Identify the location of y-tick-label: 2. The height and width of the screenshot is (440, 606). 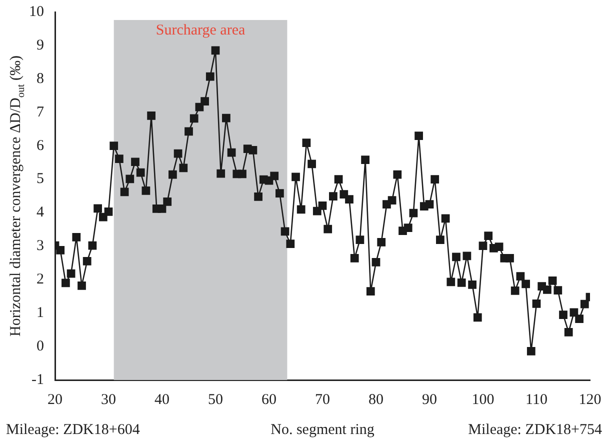
(40, 280).